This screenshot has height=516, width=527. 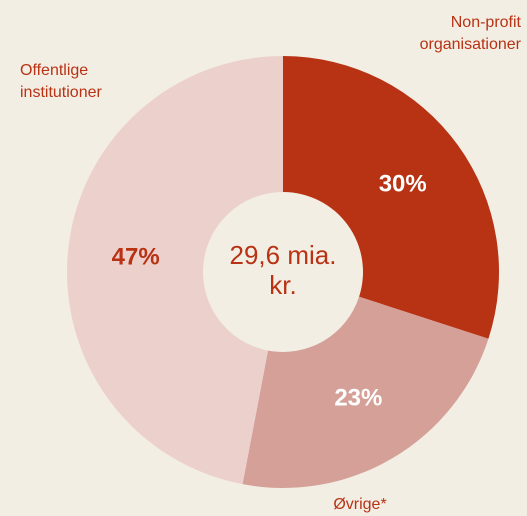 What do you see at coordinates (360, 504) in the screenshot?
I see `category-label: Øvrige*` at bounding box center [360, 504].